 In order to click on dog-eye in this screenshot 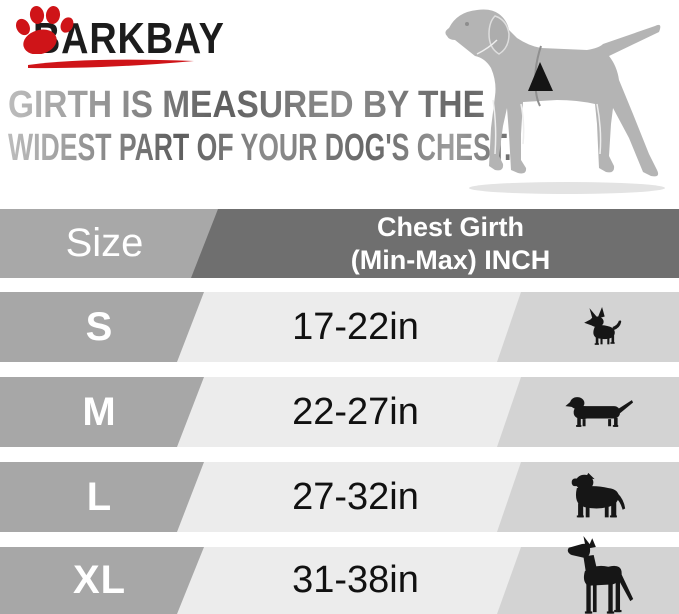, I will do `click(467, 24)`.